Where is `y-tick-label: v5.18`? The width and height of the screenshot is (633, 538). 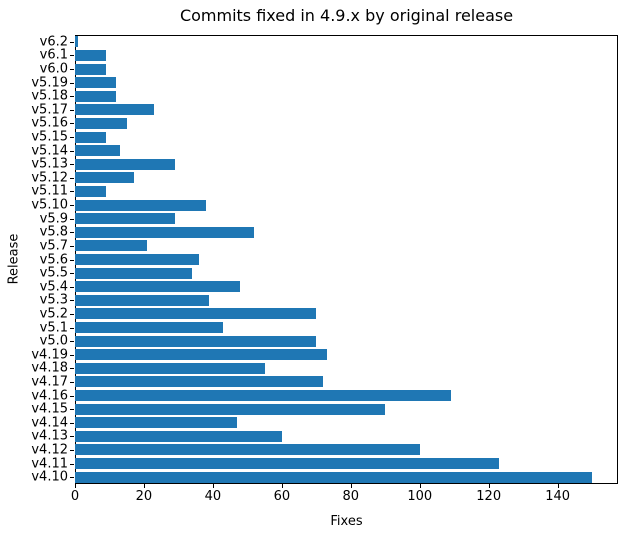
y-tick-label: v5.18 is located at coordinates (49, 96).